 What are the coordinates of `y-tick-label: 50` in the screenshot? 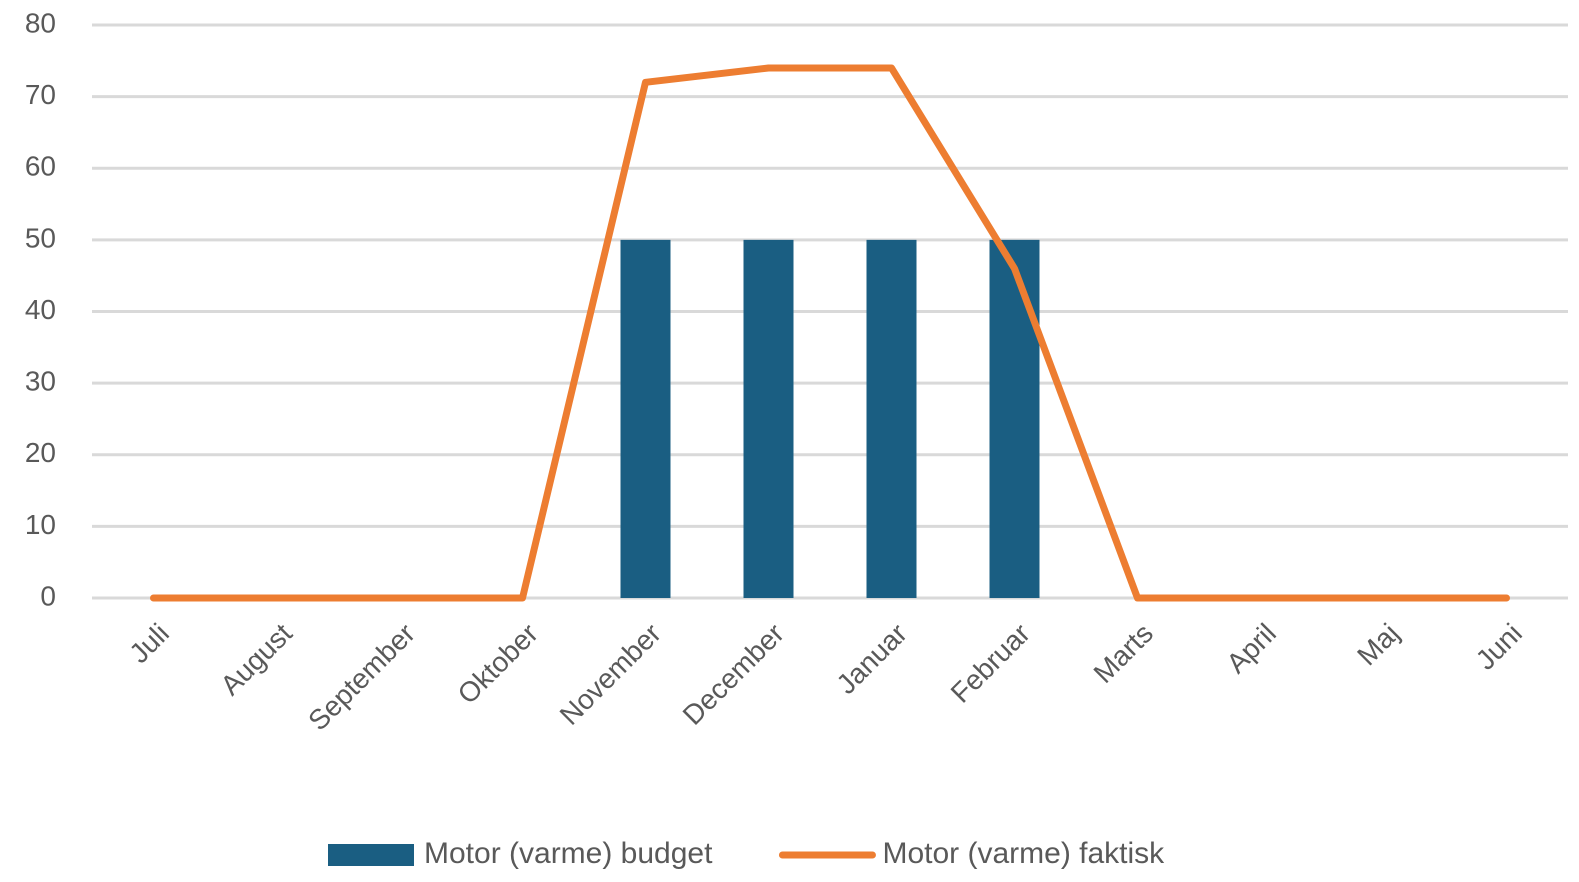 It's located at (40, 237).